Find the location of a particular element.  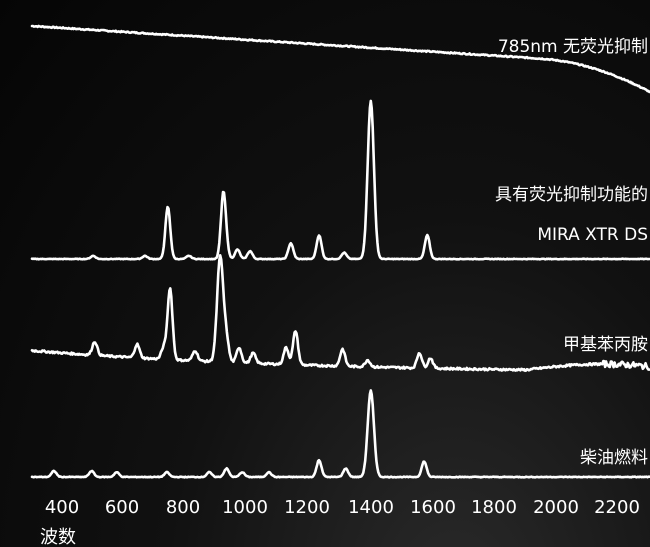

x-tick-label: 1400 is located at coordinates (371, 507).